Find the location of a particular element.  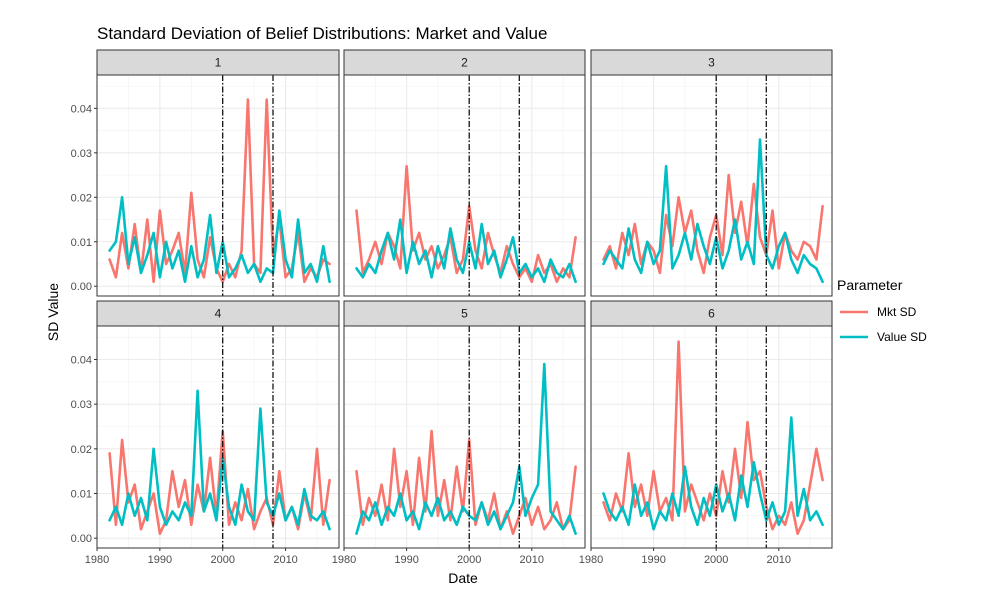

facet-panel-4: 4 0.00 0.01 0.02 0.03 0.04 1980 1990 2000 2010 is located at coordinates (205, 433).